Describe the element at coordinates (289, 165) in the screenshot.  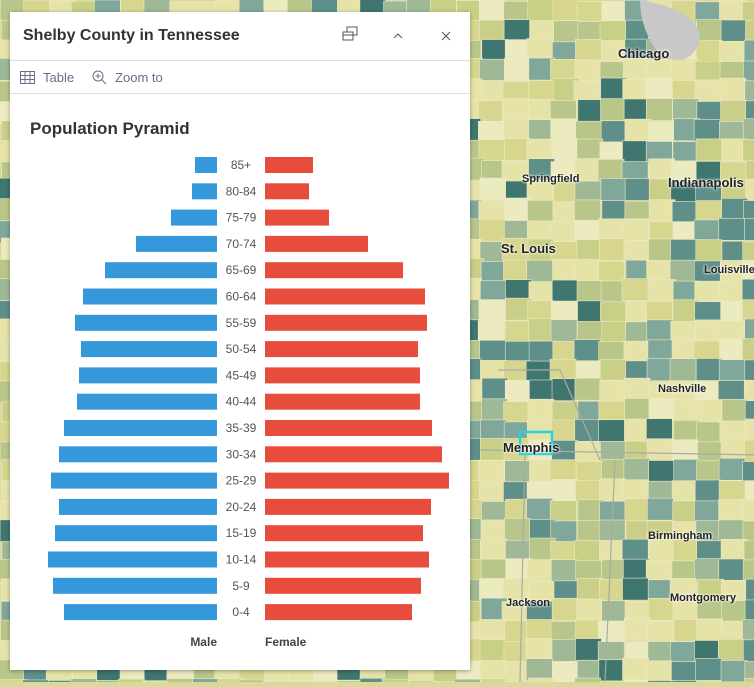
I see `bar-female-85+` at that location.